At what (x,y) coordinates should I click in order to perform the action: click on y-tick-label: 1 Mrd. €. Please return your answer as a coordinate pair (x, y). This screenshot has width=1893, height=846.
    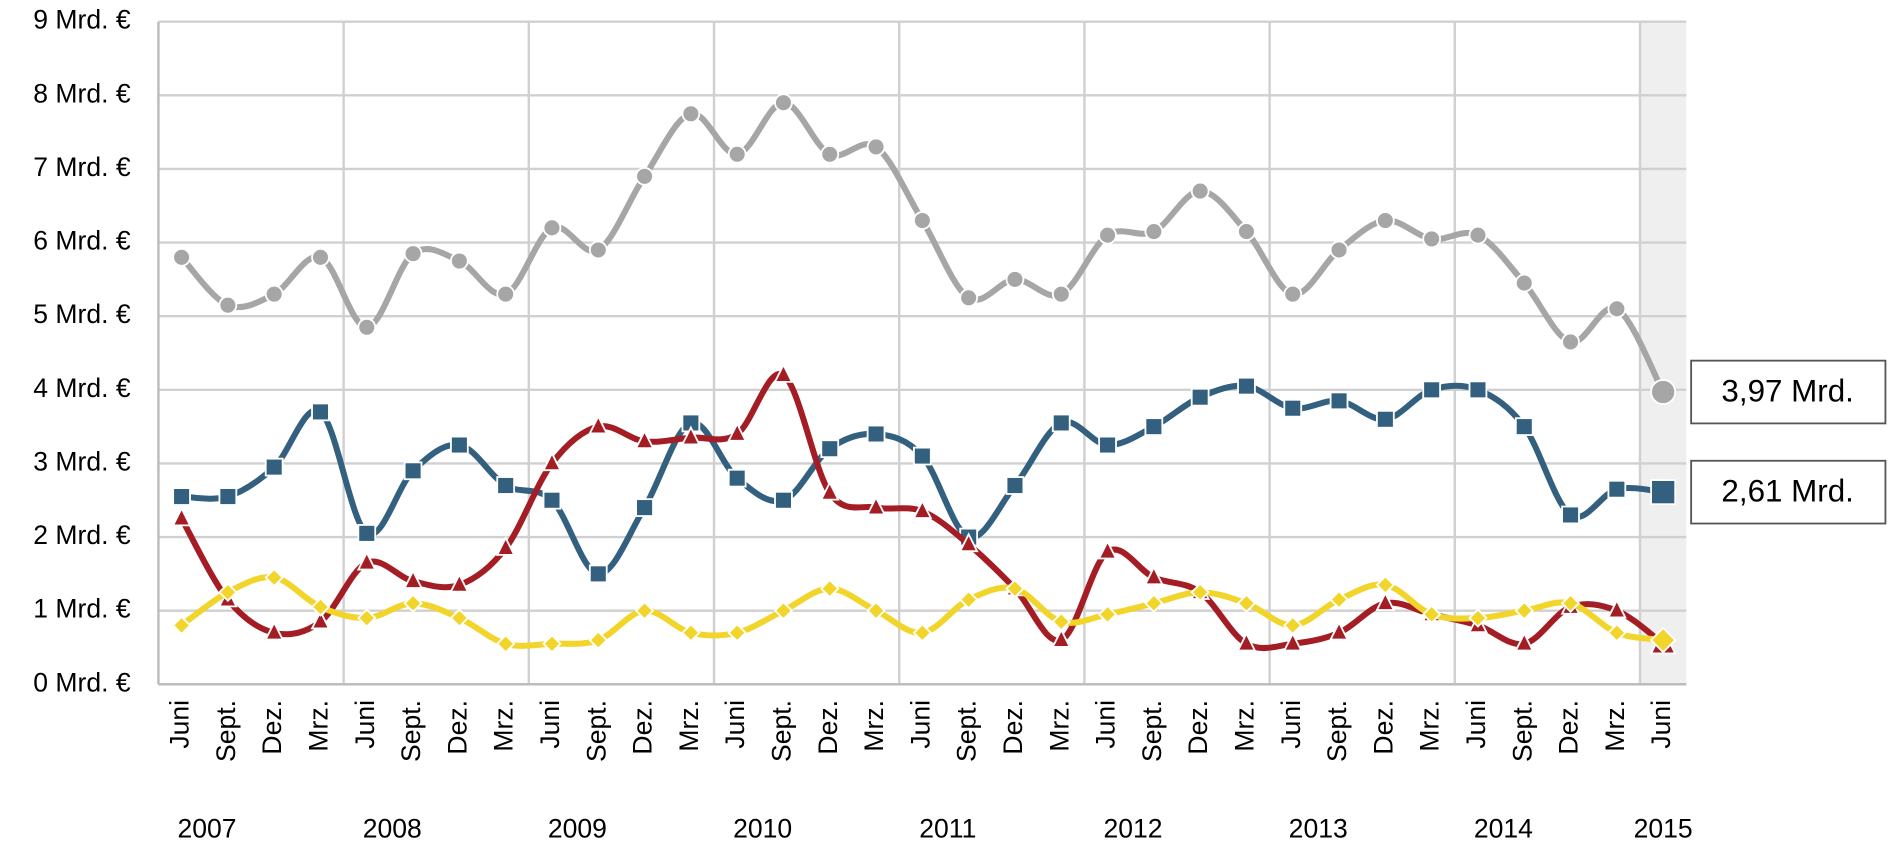
    Looking at the image, I should click on (82, 609).